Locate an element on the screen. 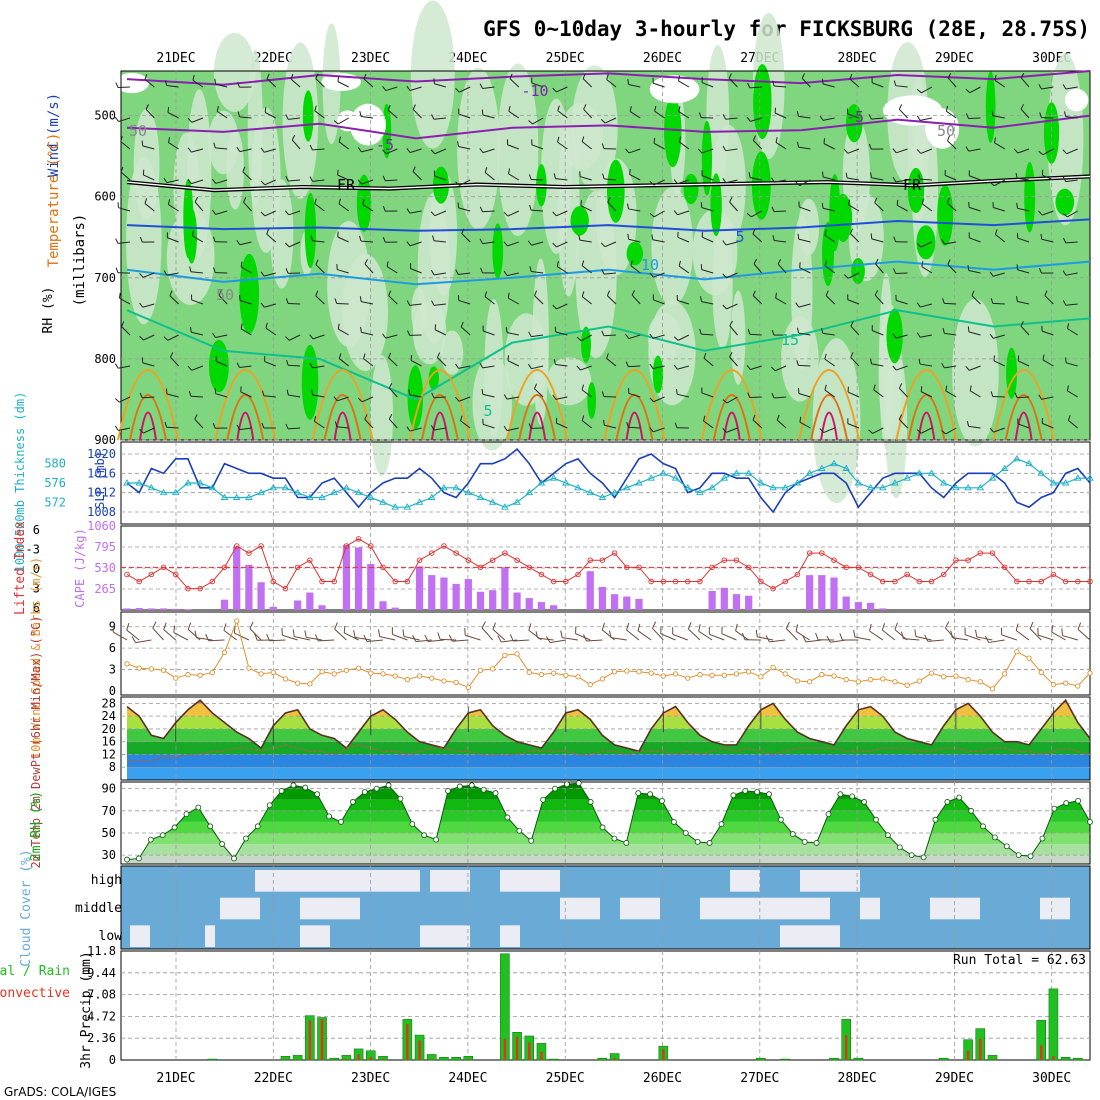 The width and height of the screenshot is (1100, 1100). isotherm-hottest is located at coordinates (1023, 426).